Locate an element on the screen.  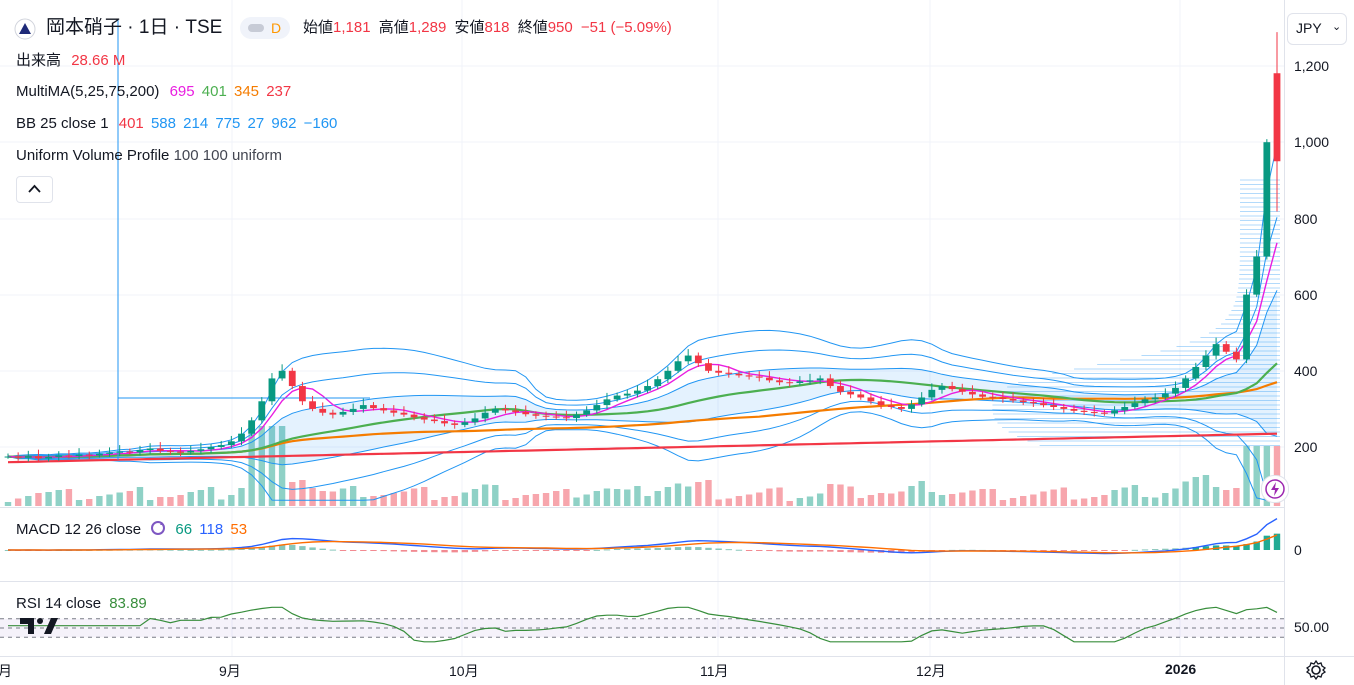
low-value: 818 is located at coordinates (497, 27).